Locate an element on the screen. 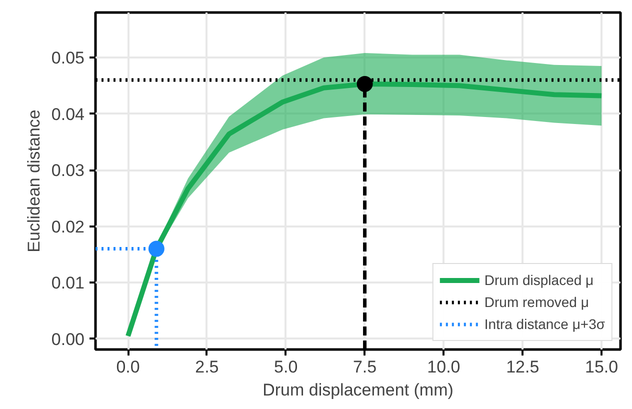 Image resolution: width=632 pixels, height=409 pixels. legend-label: Drum removed μ is located at coordinates (536, 302).